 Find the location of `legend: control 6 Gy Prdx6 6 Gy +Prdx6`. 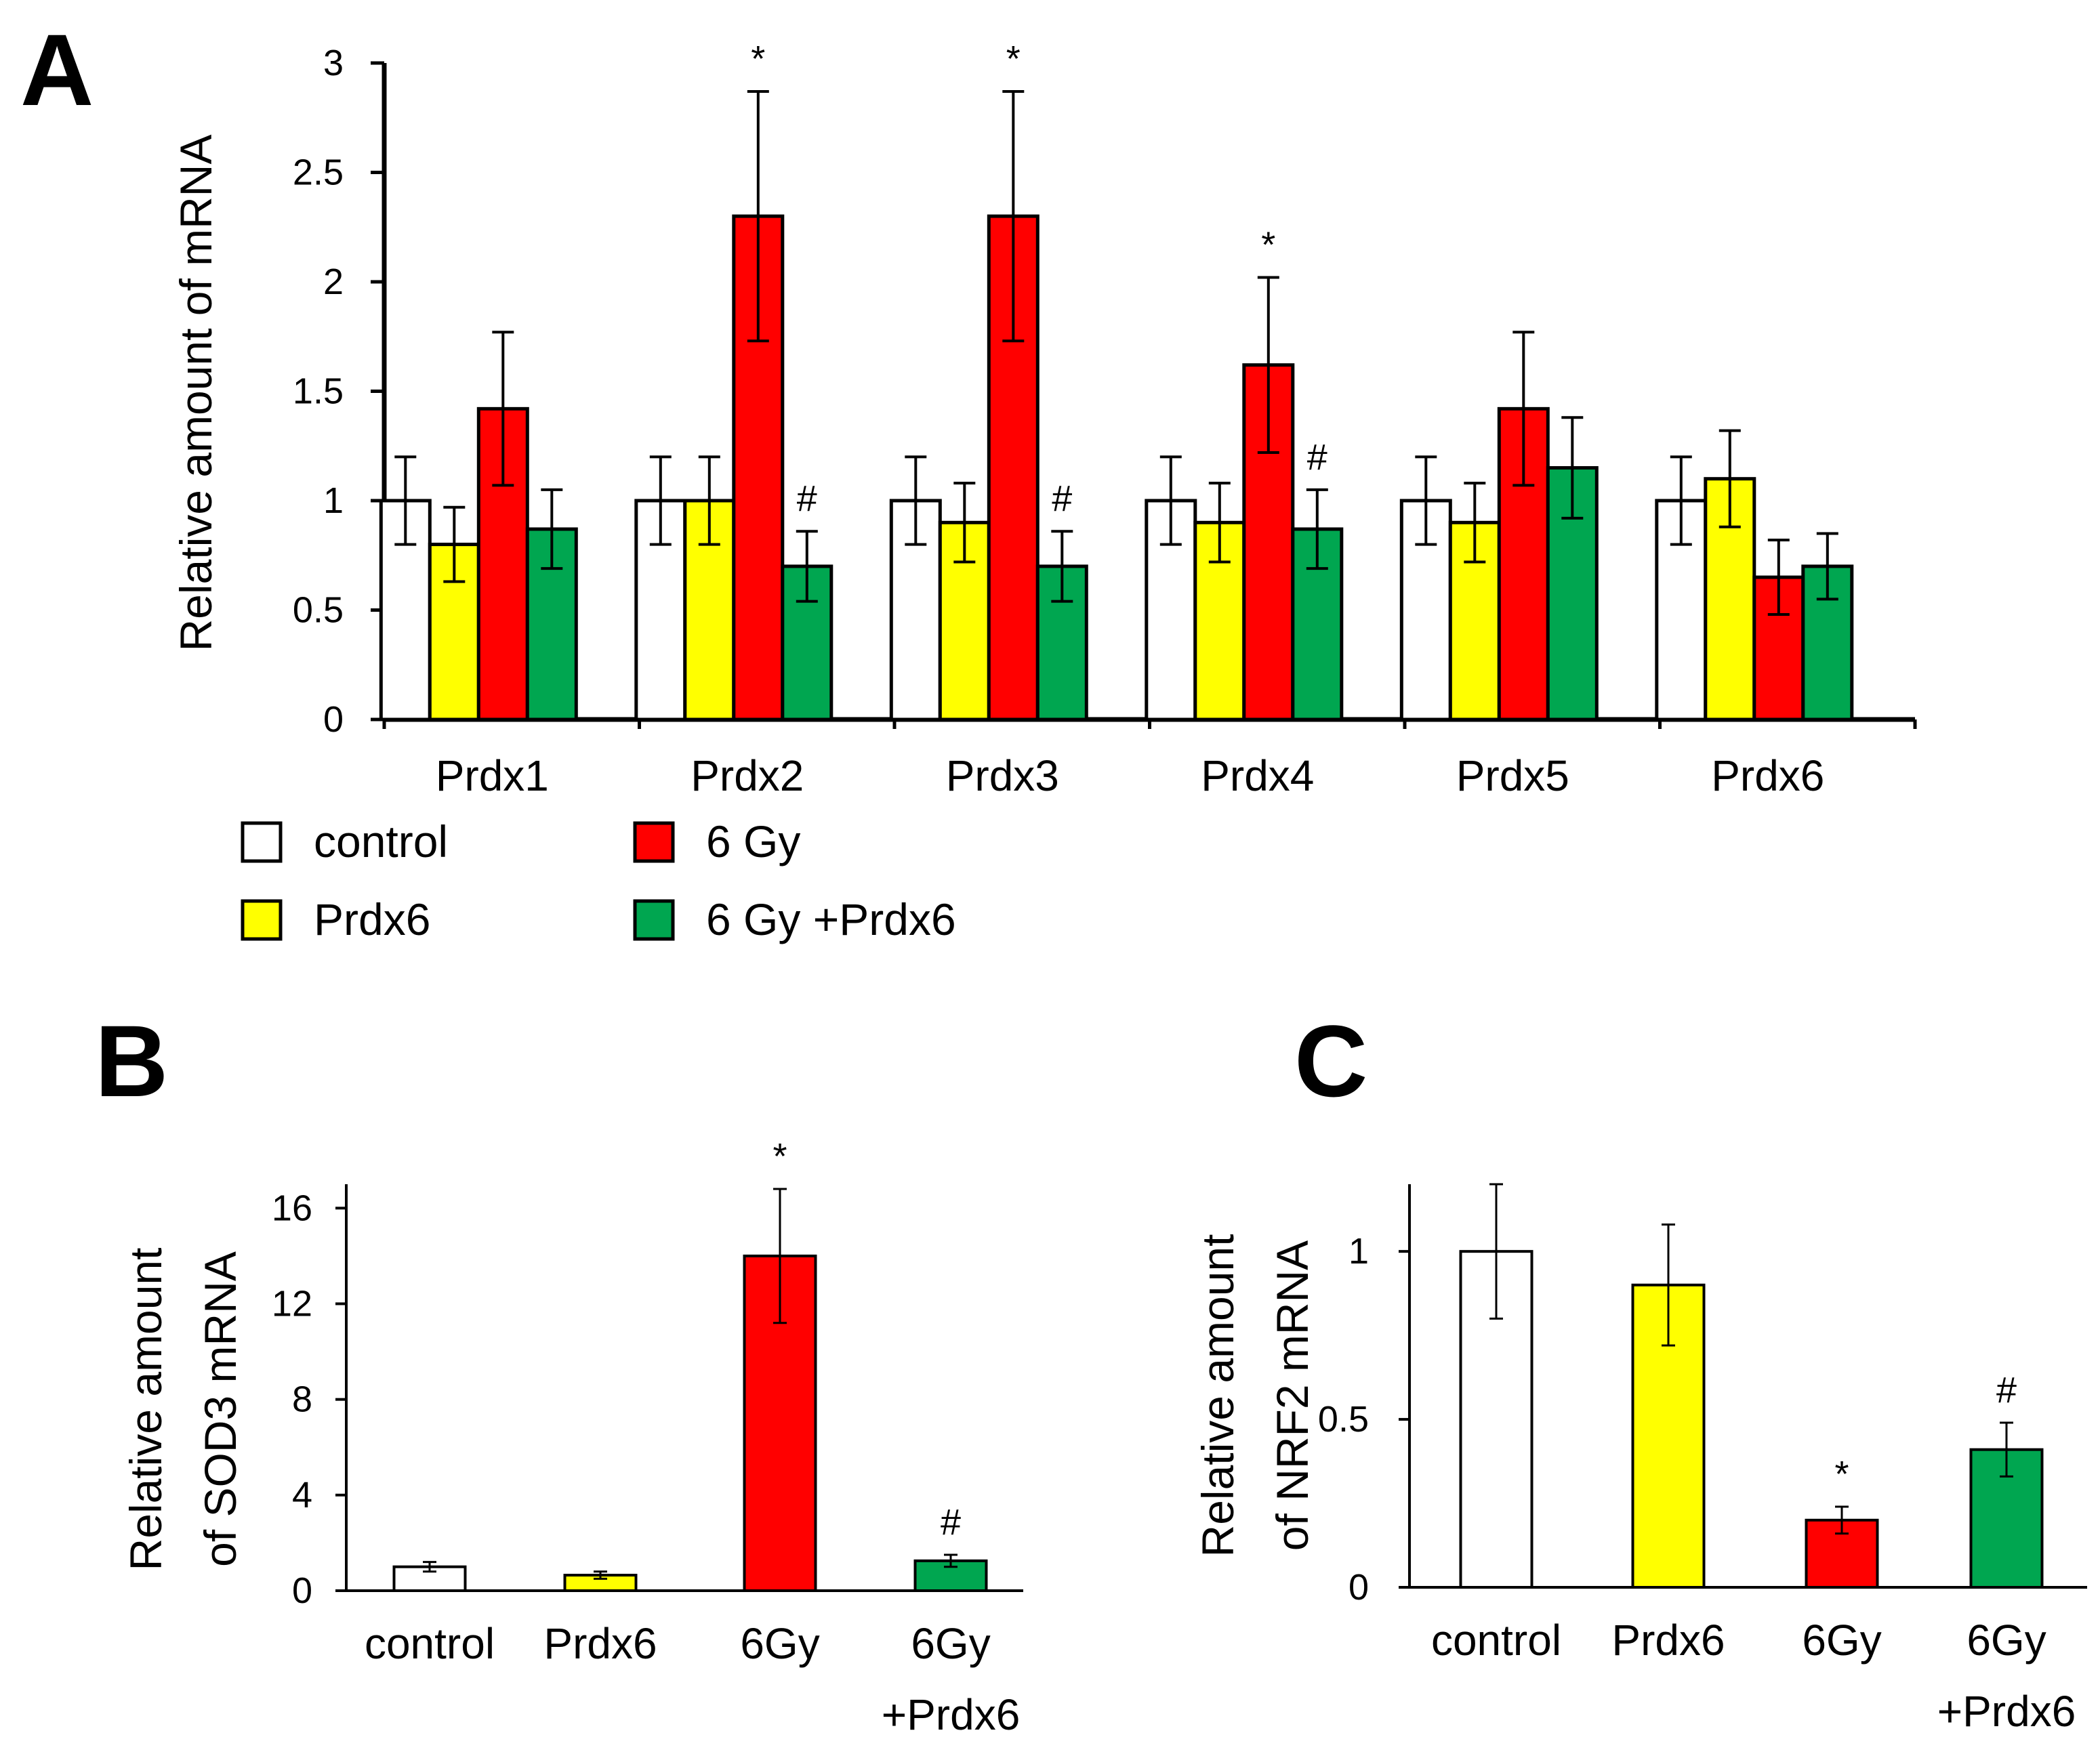

legend: control 6 Gy Prdx6 6 Gy +Prdx6 is located at coordinates (598, 880).